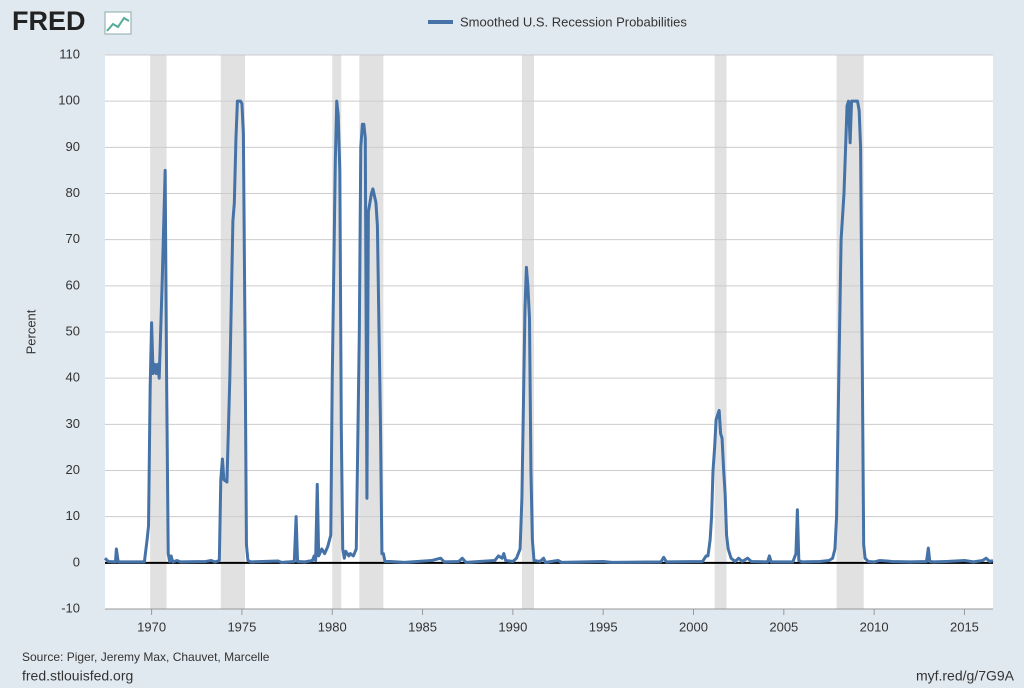 The width and height of the screenshot is (1024, 688). What do you see at coordinates (69, 100) in the screenshot?
I see `y-tick-label: 100` at bounding box center [69, 100].